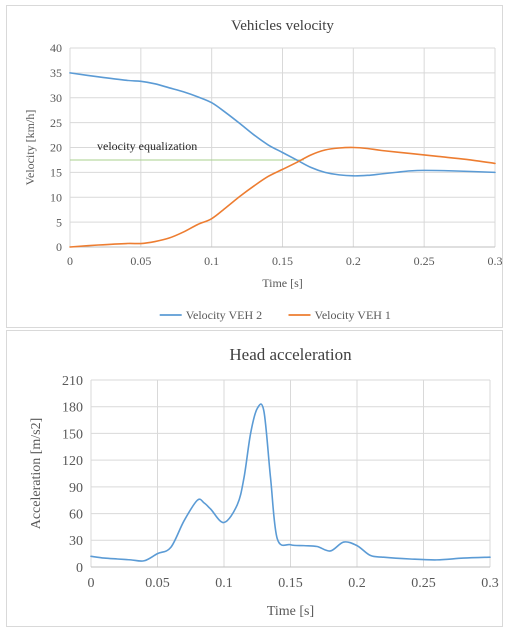 The height and width of the screenshot is (632, 509). What do you see at coordinates (224, 315) in the screenshot?
I see `legend-label: Velocity VEH 2` at bounding box center [224, 315].